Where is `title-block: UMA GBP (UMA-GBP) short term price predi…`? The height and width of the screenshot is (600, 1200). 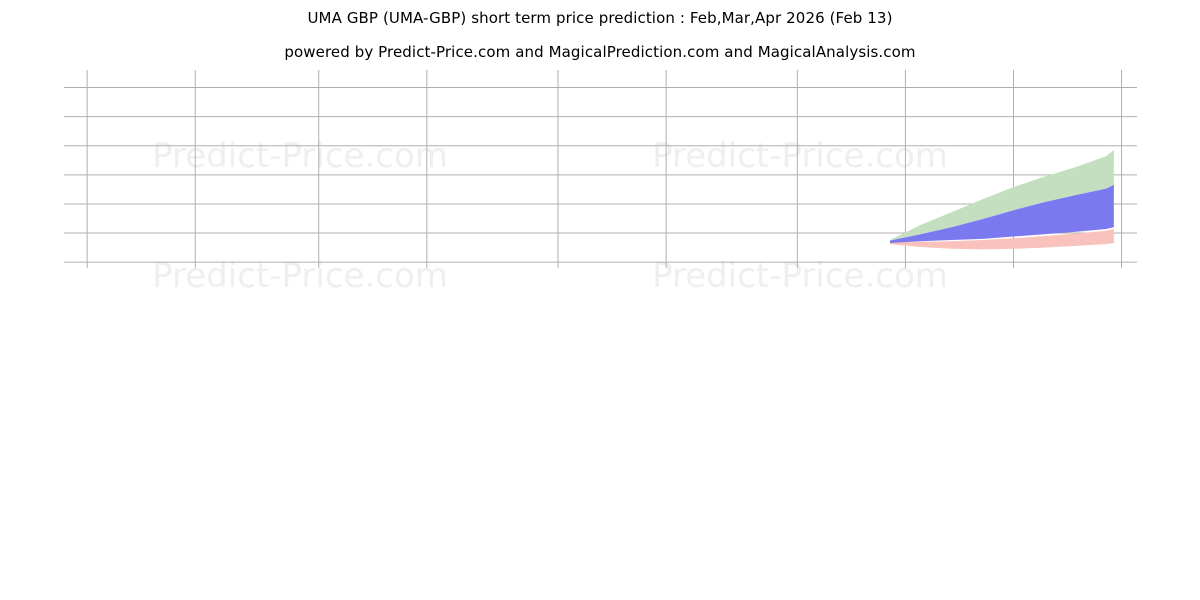
title-block: UMA GBP (UMA-GBP) short term price predi… is located at coordinates (600, 30).